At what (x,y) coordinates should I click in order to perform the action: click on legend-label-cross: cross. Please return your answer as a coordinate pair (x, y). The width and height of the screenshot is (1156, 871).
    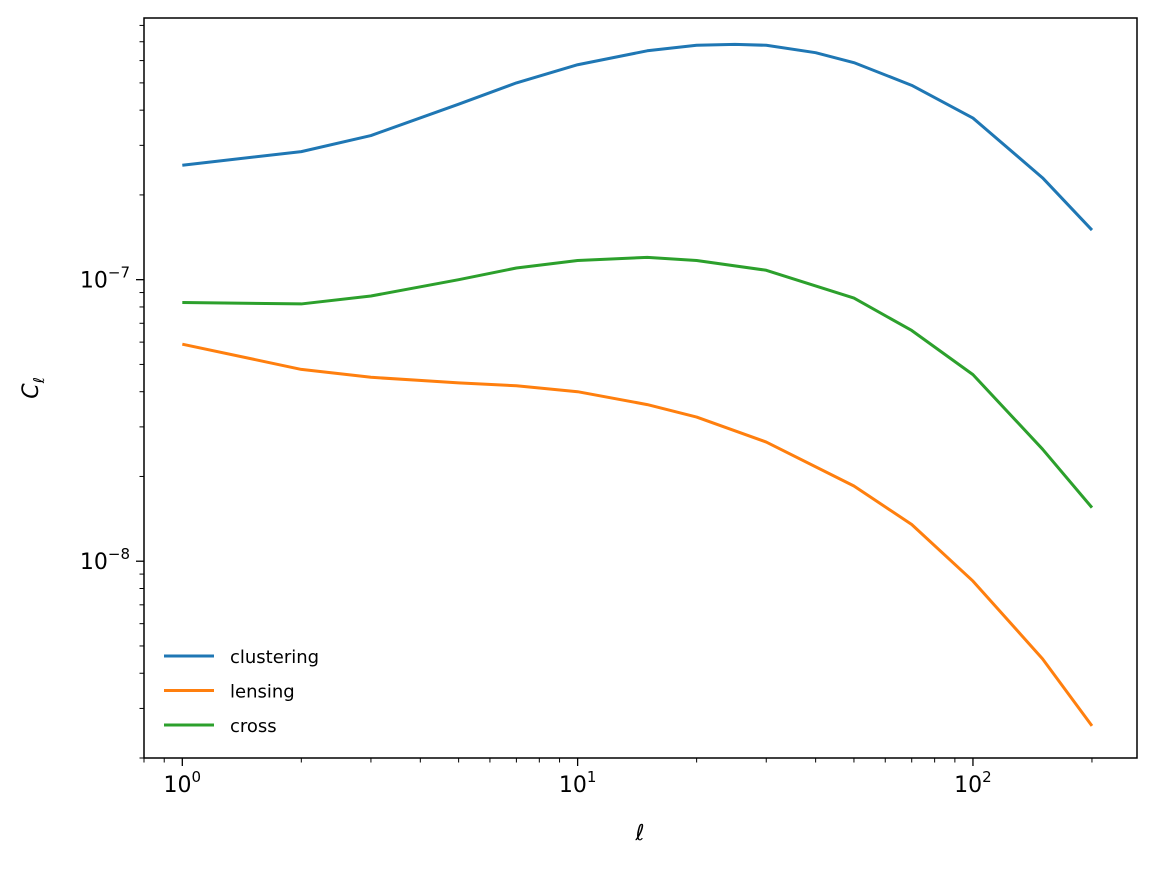
    Looking at the image, I should click on (253, 726).